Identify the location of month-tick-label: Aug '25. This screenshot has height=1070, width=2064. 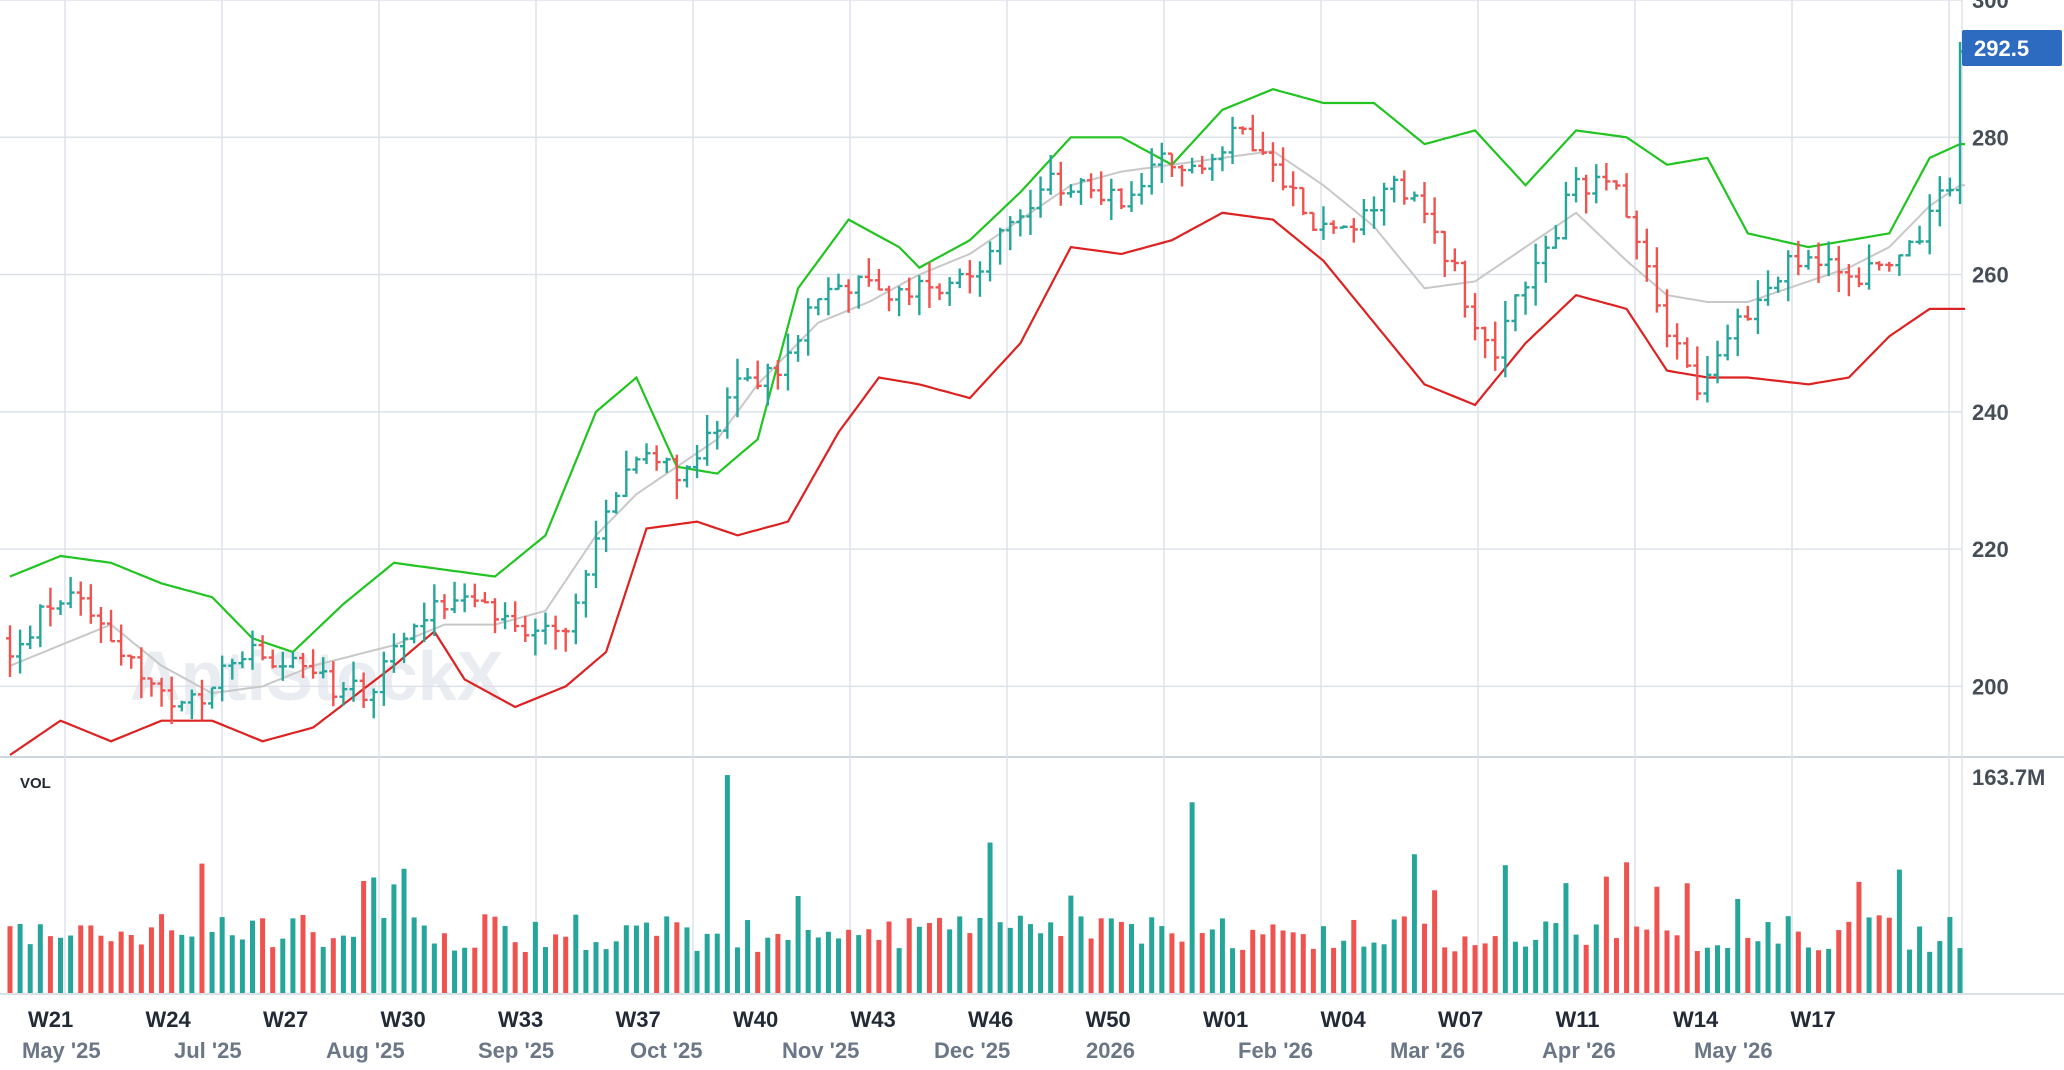
(365, 1050).